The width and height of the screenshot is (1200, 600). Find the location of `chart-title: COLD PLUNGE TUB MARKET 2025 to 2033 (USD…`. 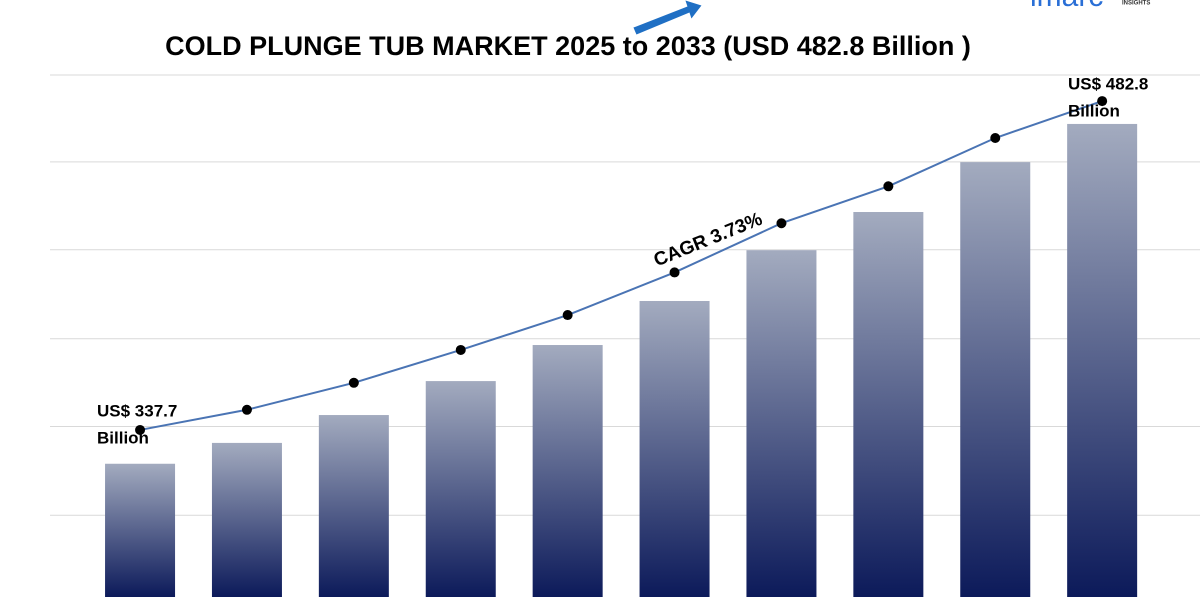

chart-title: COLD PLUNGE TUB MARKET 2025 to 2033 (USD… is located at coordinates (568, 46).